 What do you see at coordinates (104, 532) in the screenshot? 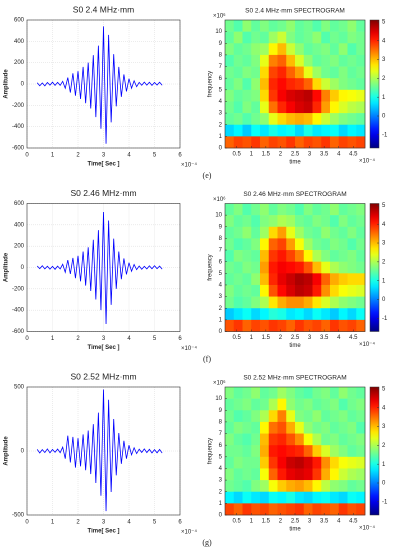
I see `x-axis-label: Time[ Sec ]` at bounding box center [104, 532].